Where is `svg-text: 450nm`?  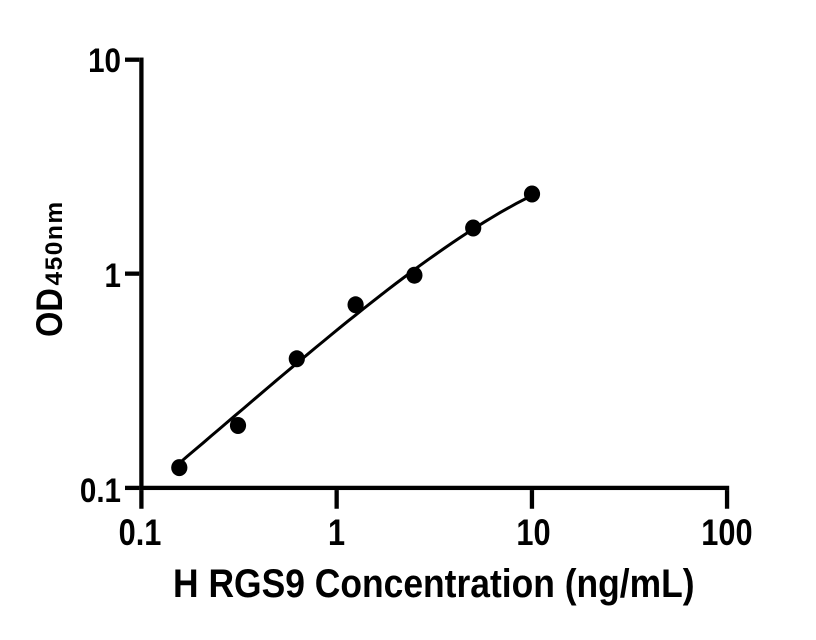 svg-text: 450nm is located at coordinates (54, 242).